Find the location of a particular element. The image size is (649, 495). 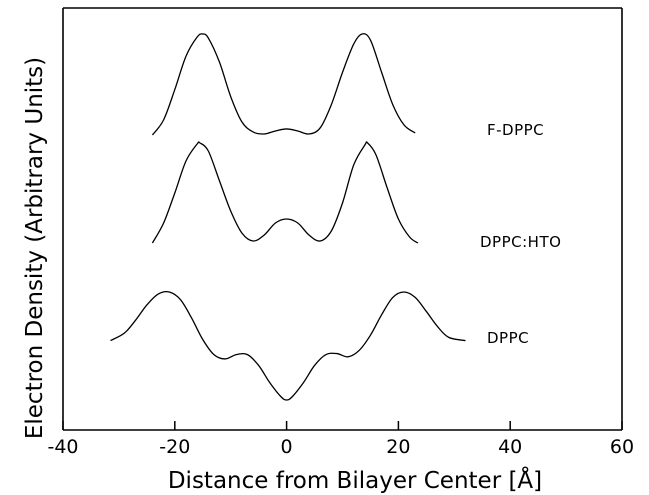

series-label-f-dppc: F-DPPC is located at coordinates (515, 130).